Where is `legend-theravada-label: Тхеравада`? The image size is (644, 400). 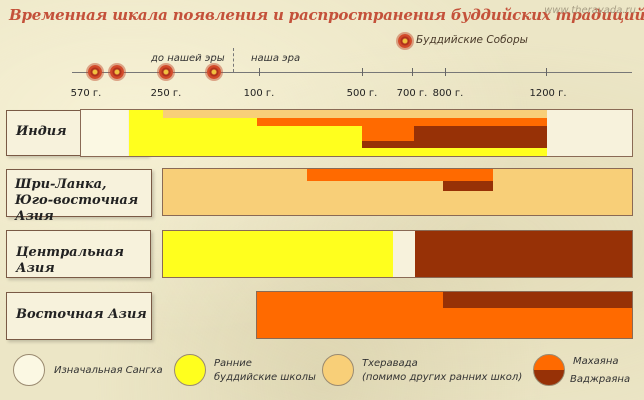
legend-theravada-label: Тхеравада is located at coordinates (390, 363).